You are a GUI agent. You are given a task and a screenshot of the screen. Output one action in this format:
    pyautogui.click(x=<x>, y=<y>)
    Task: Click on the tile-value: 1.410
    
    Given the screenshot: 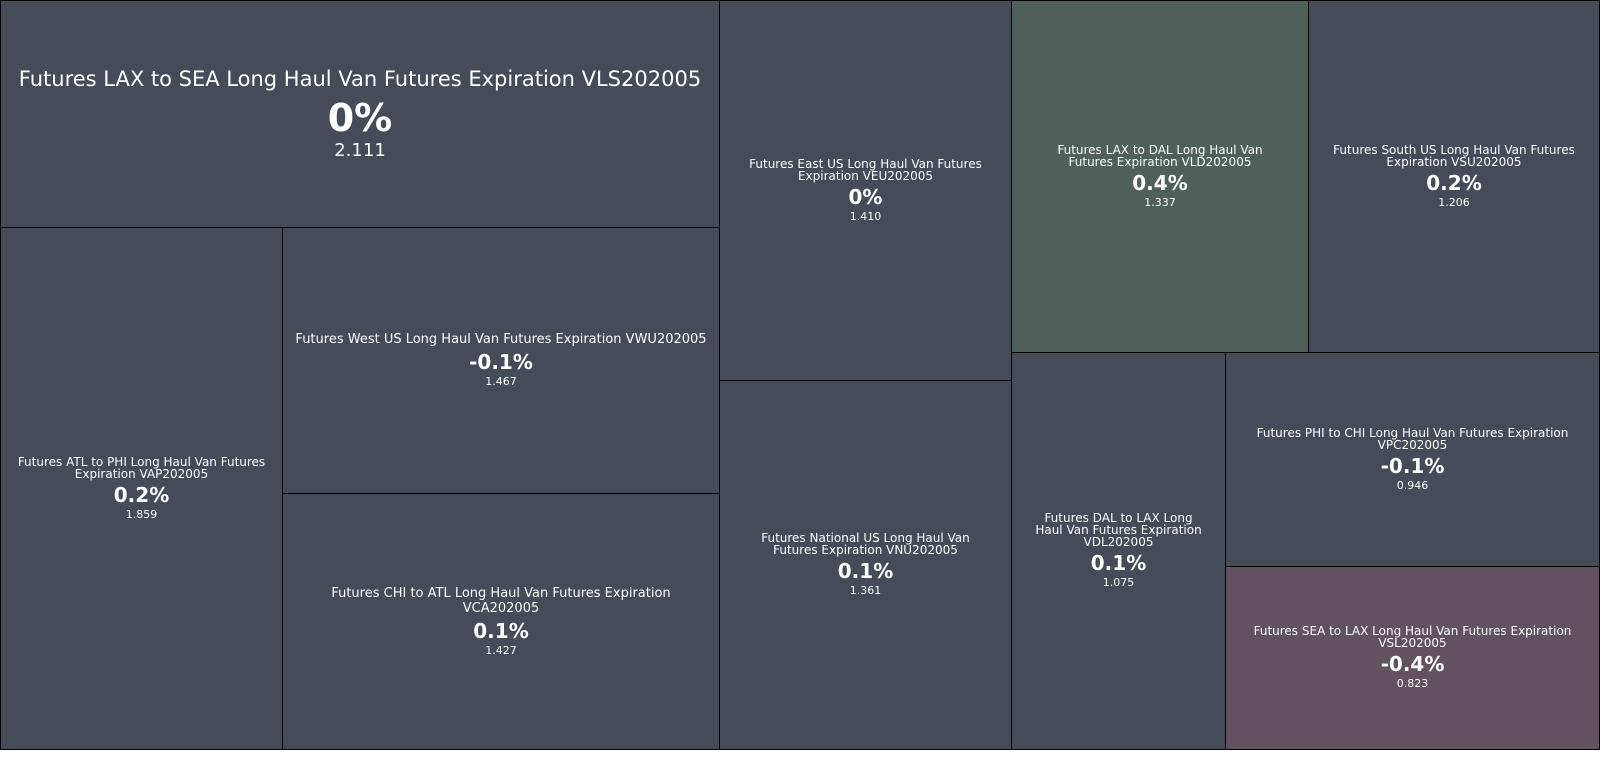 What is the action you would take?
    pyautogui.click(x=865, y=216)
    